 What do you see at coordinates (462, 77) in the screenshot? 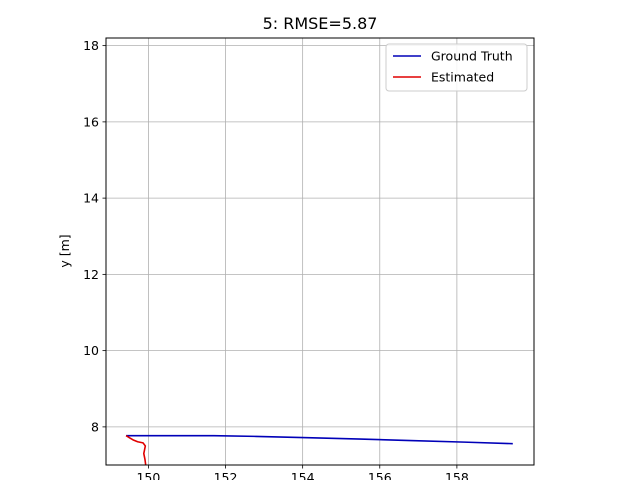
I see `legend-label-estimated: Estimated` at bounding box center [462, 77].